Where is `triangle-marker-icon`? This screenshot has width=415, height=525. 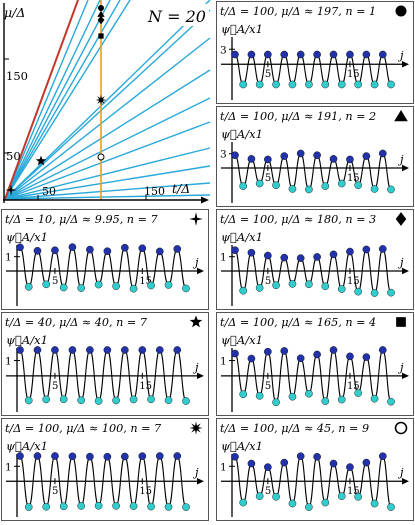
triangle-marker-icon is located at coordinates (101, 13).